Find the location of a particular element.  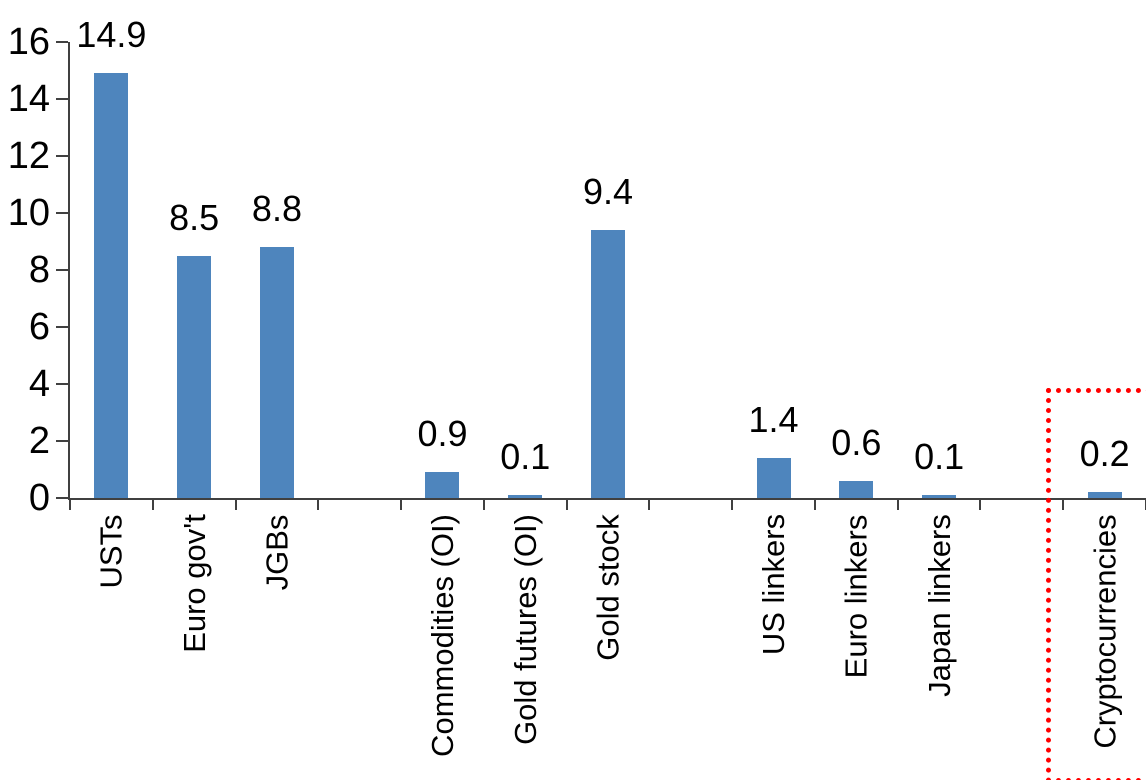

bar-us-linkers is located at coordinates (773, 478).